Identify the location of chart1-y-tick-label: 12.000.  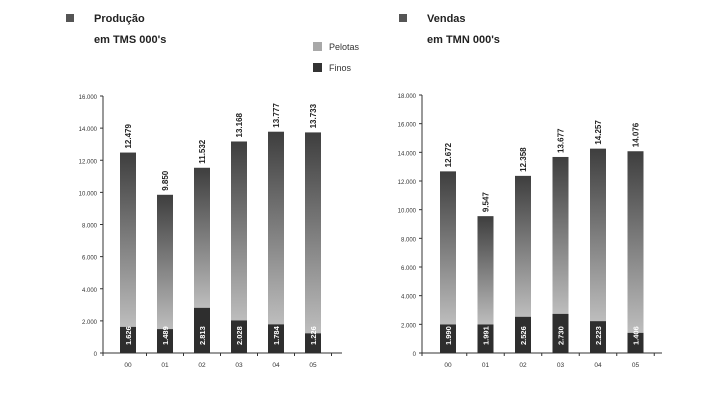
(88, 162).